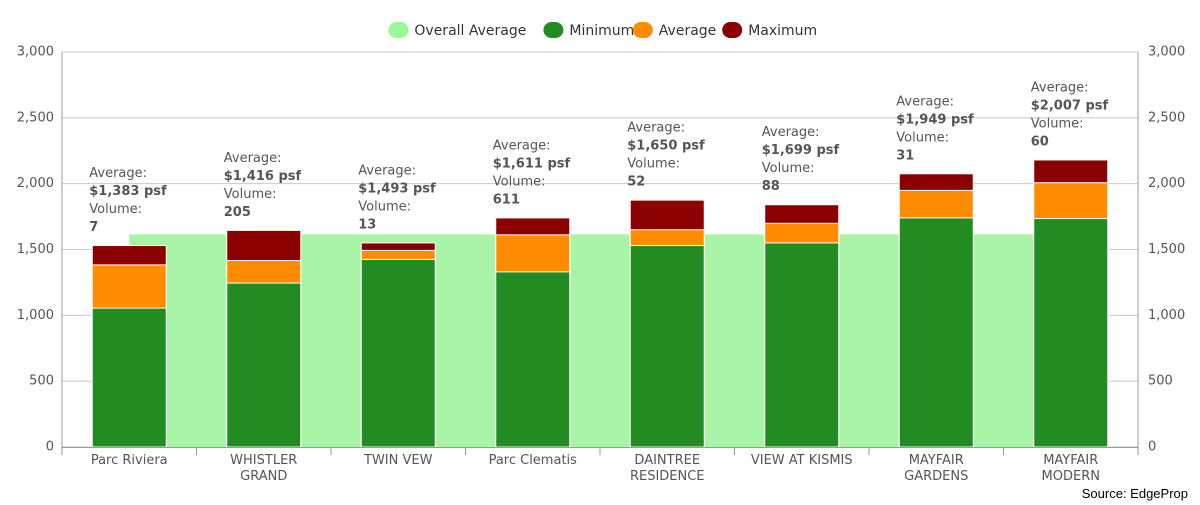 The image size is (1200, 505). What do you see at coordinates (35, 117) in the screenshot?
I see `y-tick-label: 2,500` at bounding box center [35, 117].